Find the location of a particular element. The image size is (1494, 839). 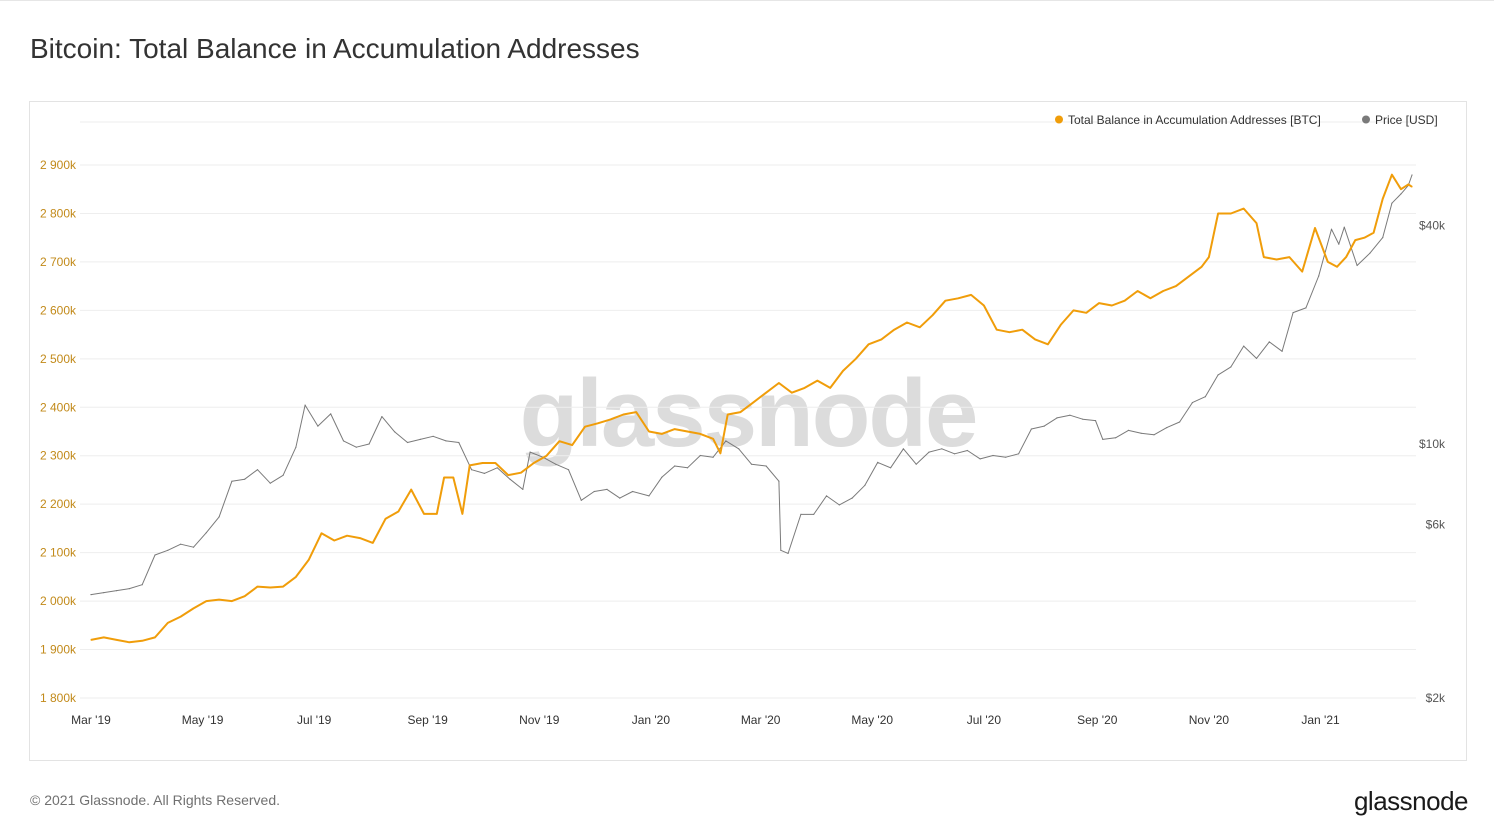

x-tick-label: Sep '20 is located at coordinates (1097, 720).